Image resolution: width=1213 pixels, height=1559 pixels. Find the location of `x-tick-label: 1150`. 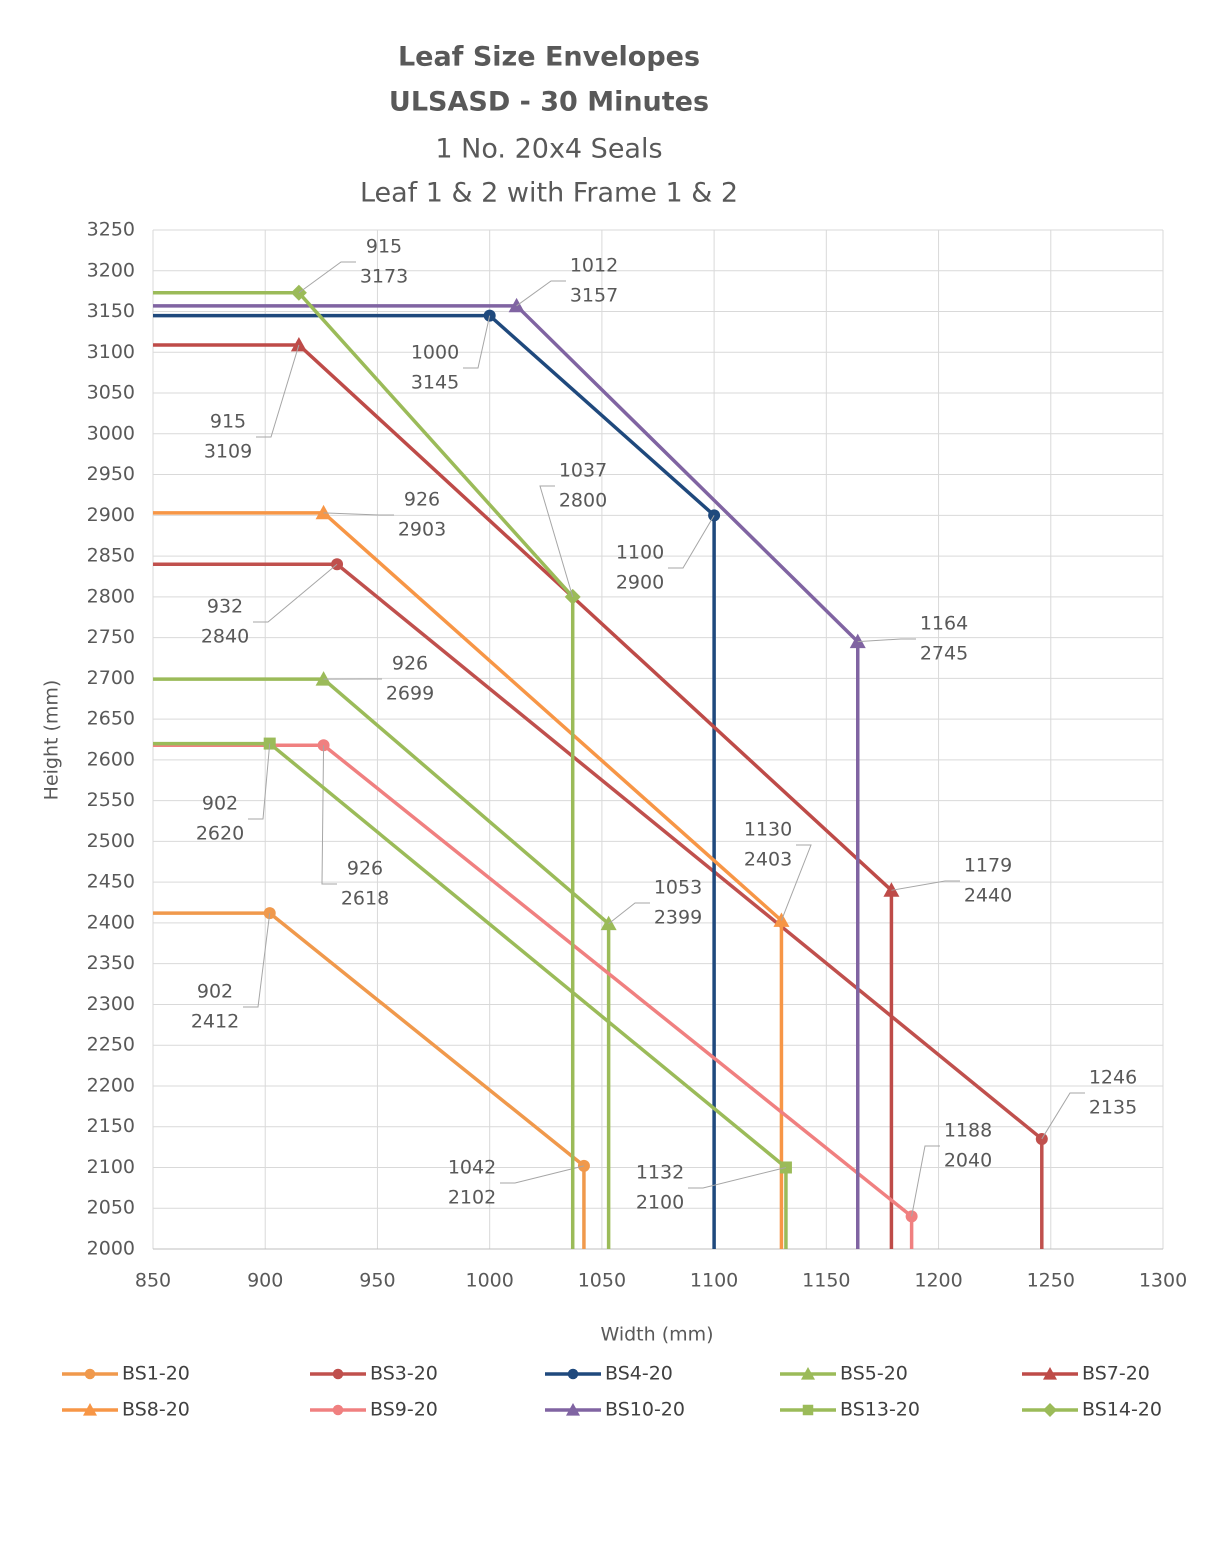

x-tick-label: 1150 is located at coordinates (826, 1281).